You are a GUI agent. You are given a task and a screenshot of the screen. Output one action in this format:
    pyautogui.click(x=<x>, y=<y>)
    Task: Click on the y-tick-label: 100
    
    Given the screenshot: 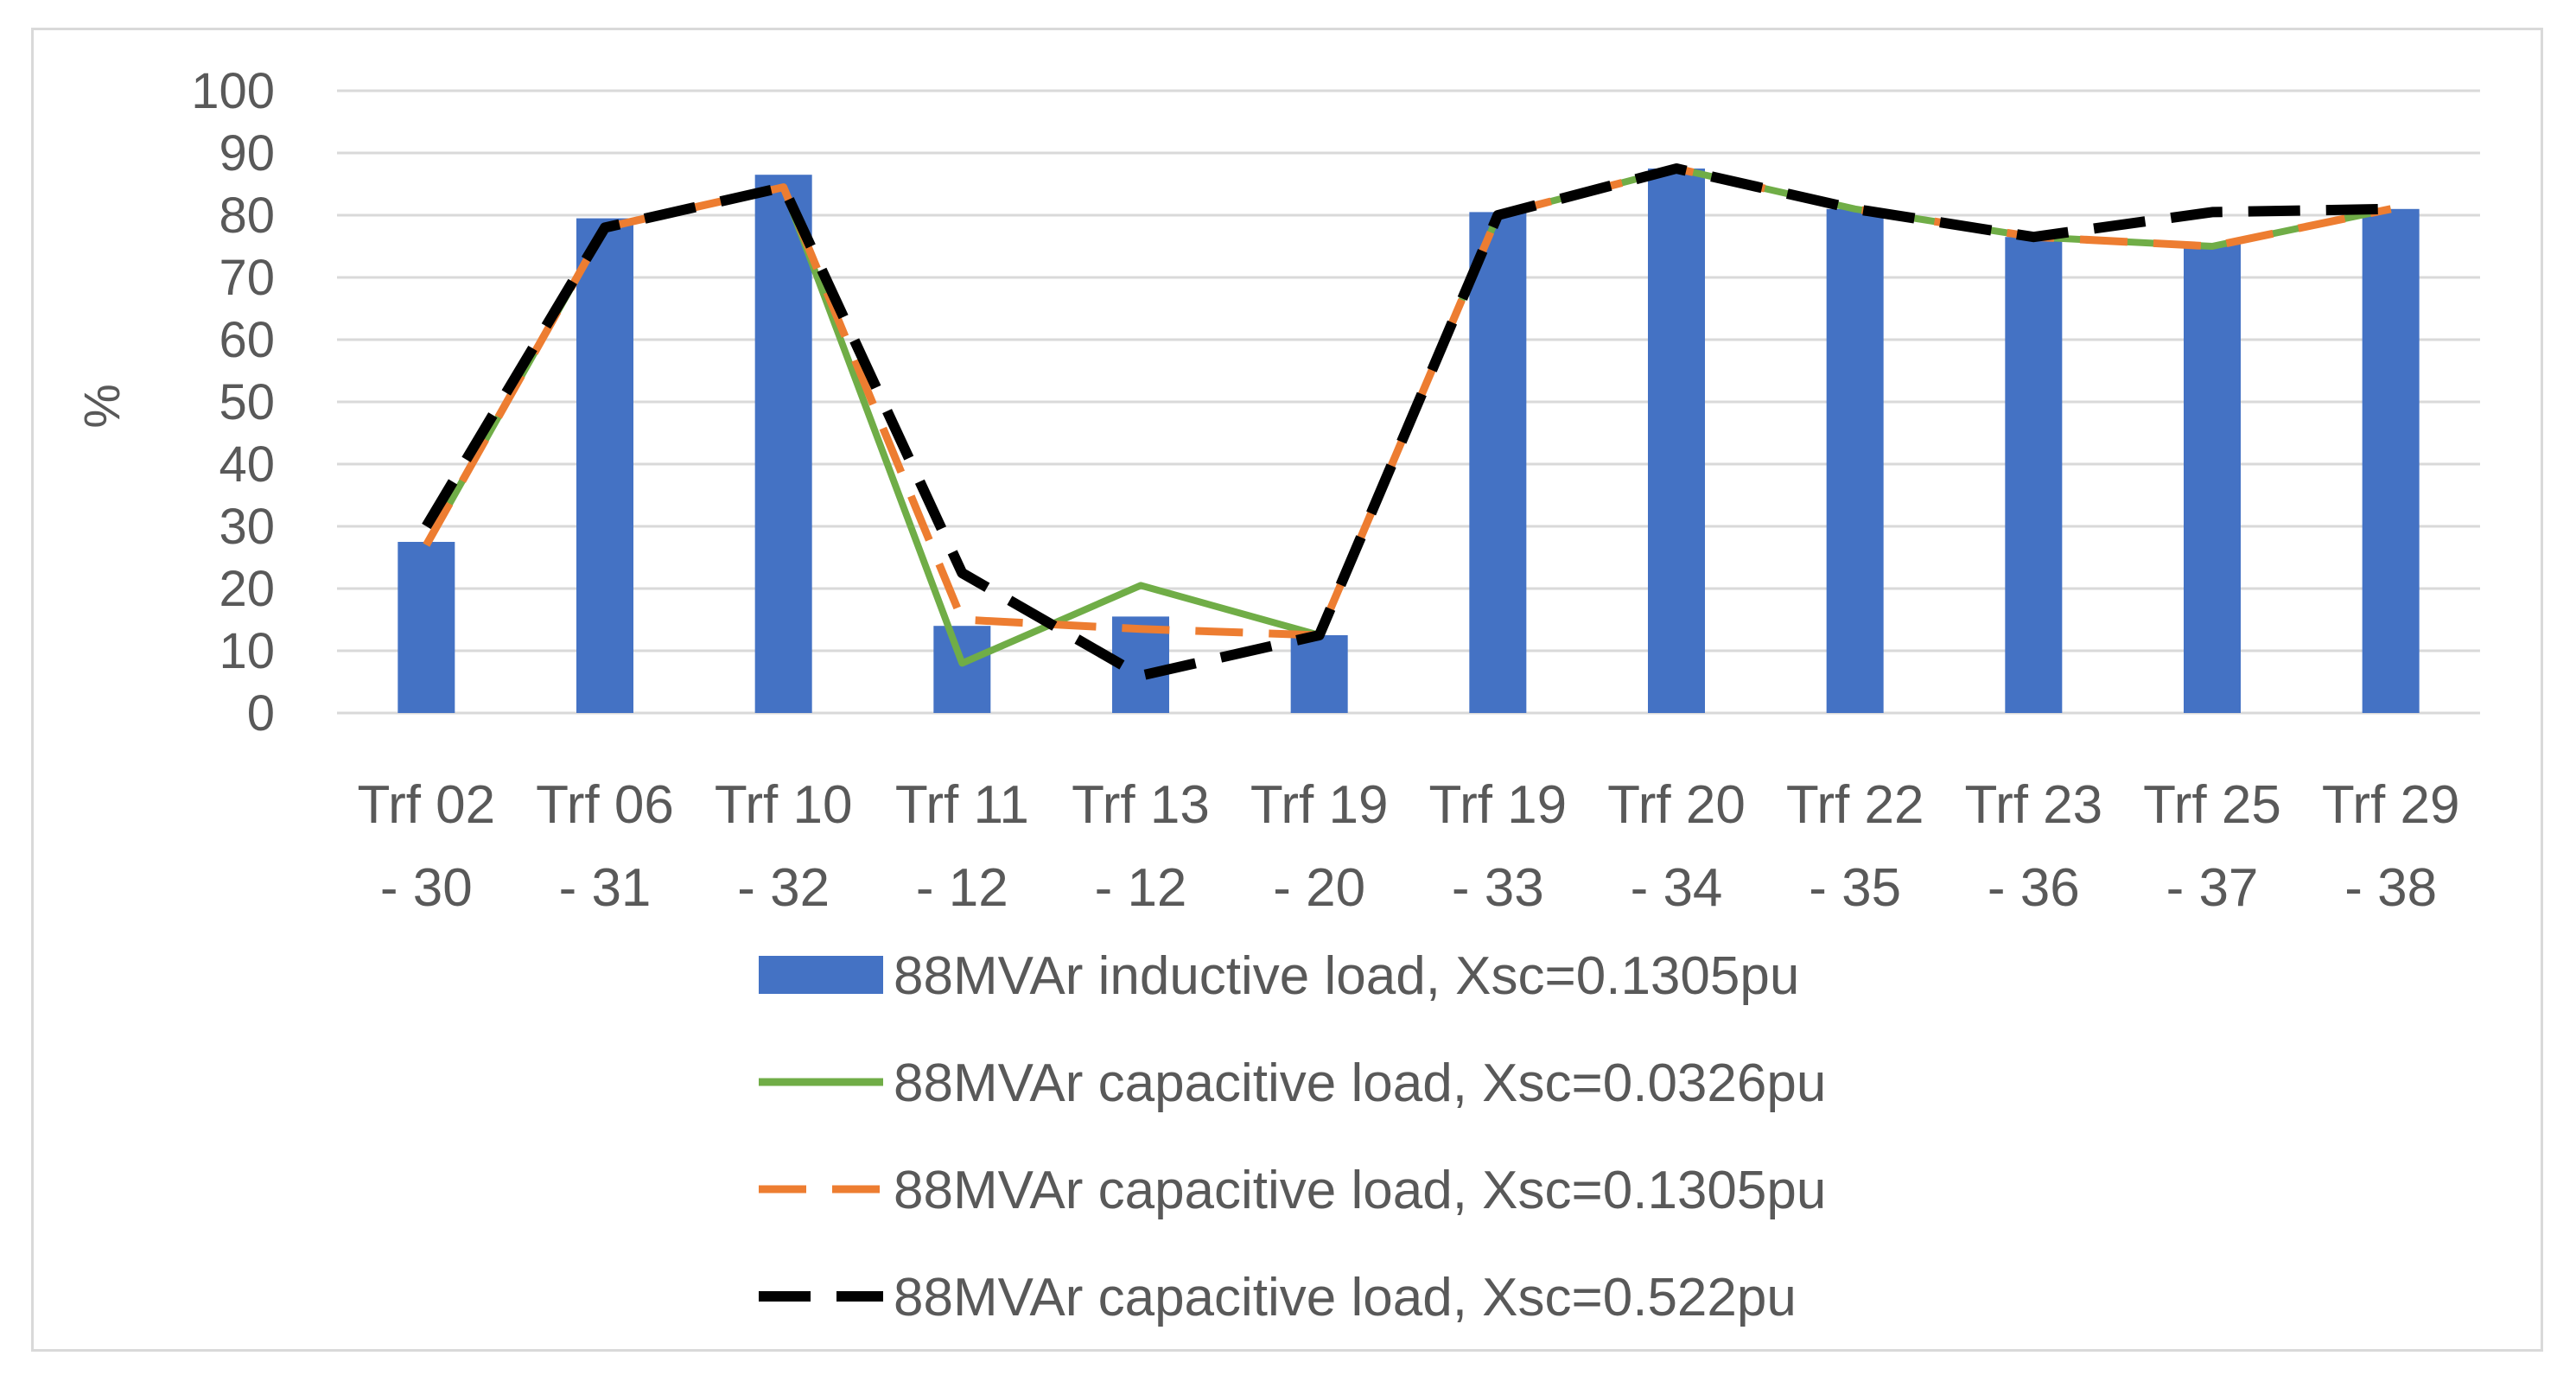 What is the action you would take?
    pyautogui.click(x=233, y=91)
    